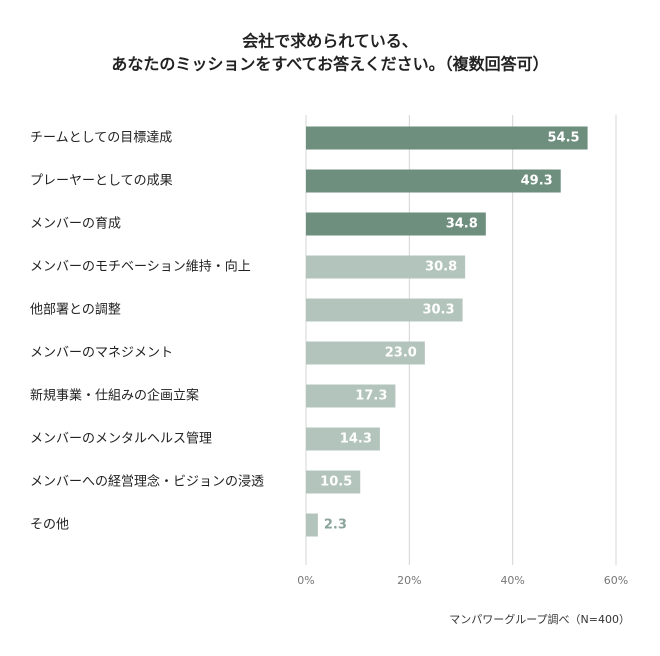 The image size is (660, 656). I want to click on value-label: 34.8, so click(462, 224).